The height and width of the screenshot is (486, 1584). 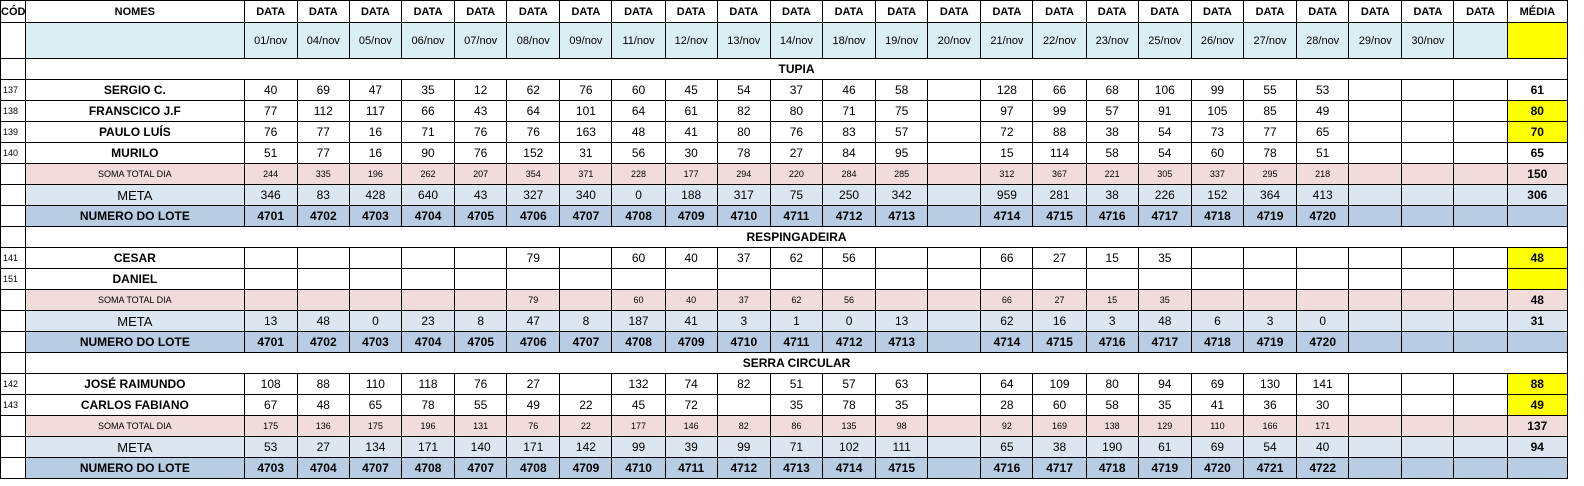 What do you see at coordinates (135, 153) in the screenshot?
I see `row-name: MURILO` at bounding box center [135, 153].